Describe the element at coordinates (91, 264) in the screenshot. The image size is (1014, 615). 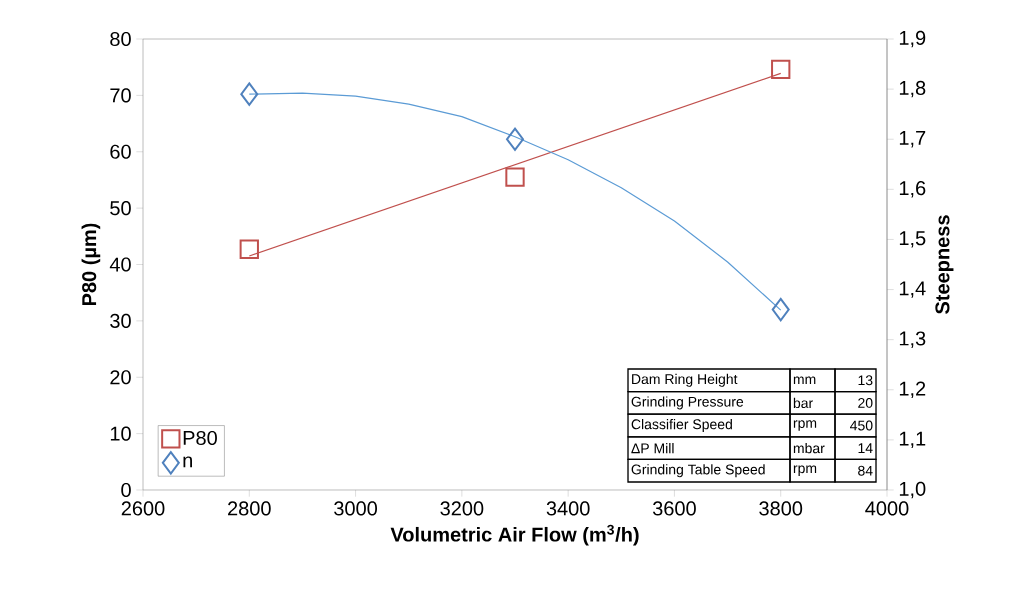
I see `y-axis-title: P80 (µm)` at that location.